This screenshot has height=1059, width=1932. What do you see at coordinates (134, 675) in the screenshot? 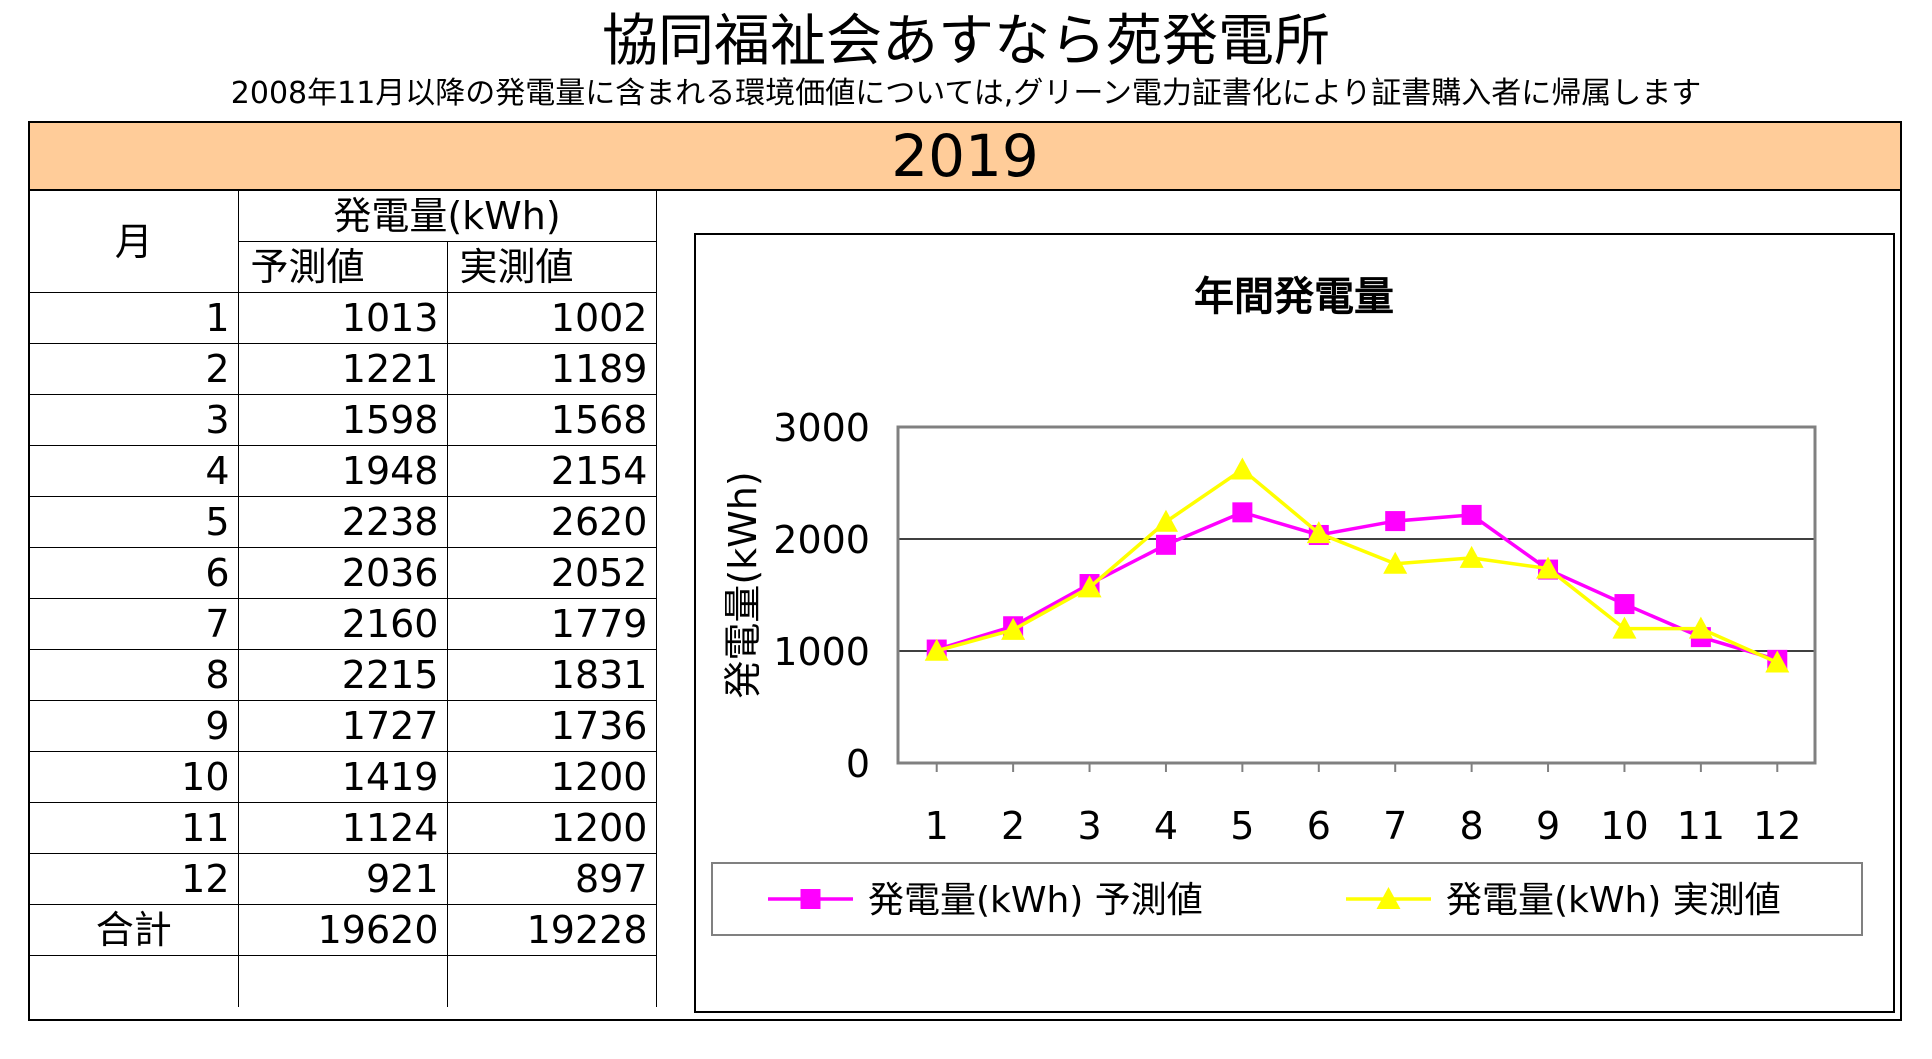
I see `month-cell: 8` at bounding box center [134, 675].